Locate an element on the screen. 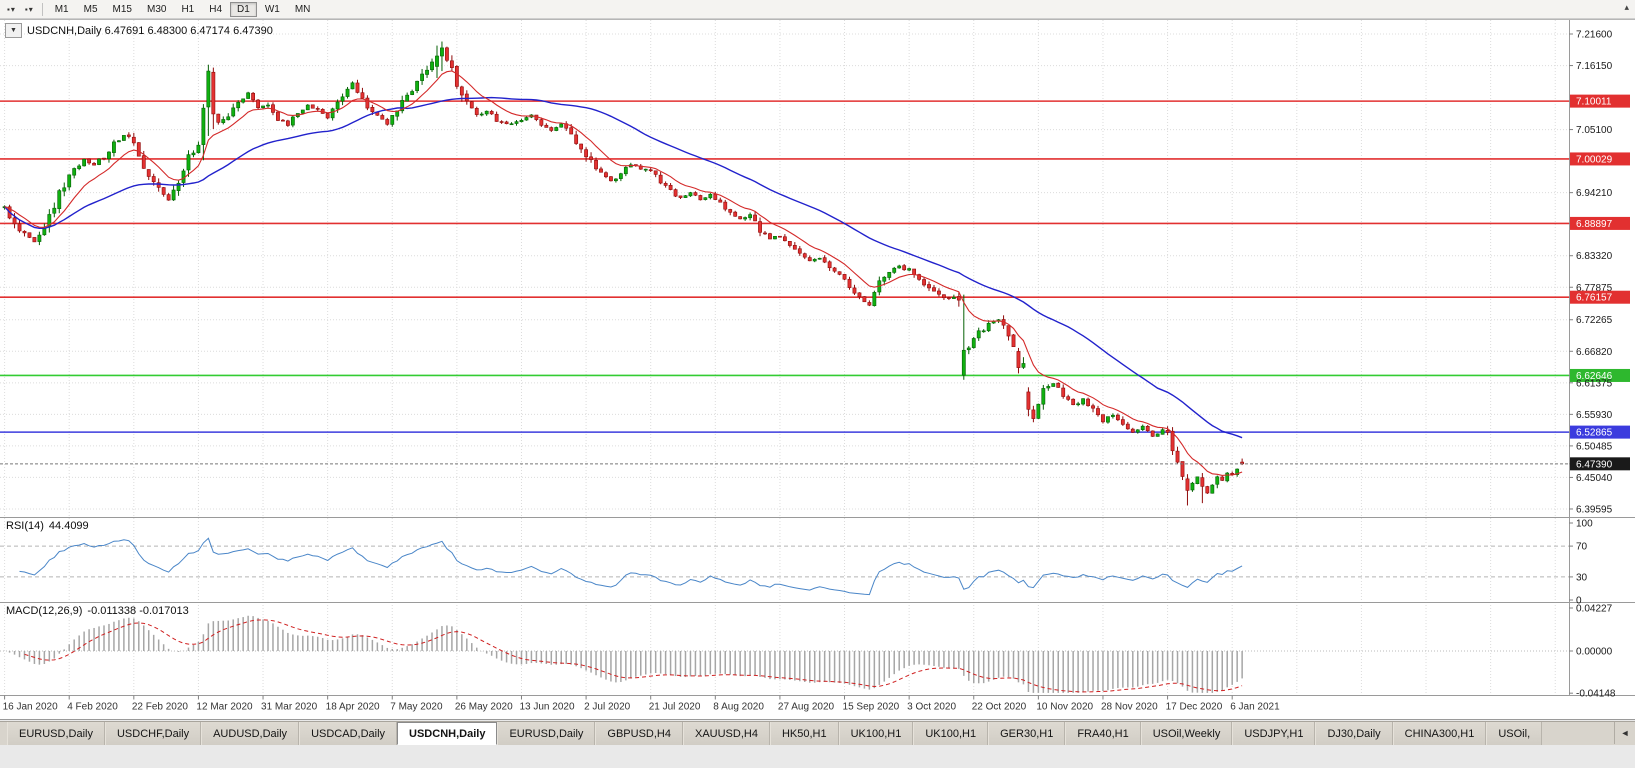 The height and width of the screenshot is (768, 1635). macd-indicator-name: MACD(12,26,9) is located at coordinates (44, 611).